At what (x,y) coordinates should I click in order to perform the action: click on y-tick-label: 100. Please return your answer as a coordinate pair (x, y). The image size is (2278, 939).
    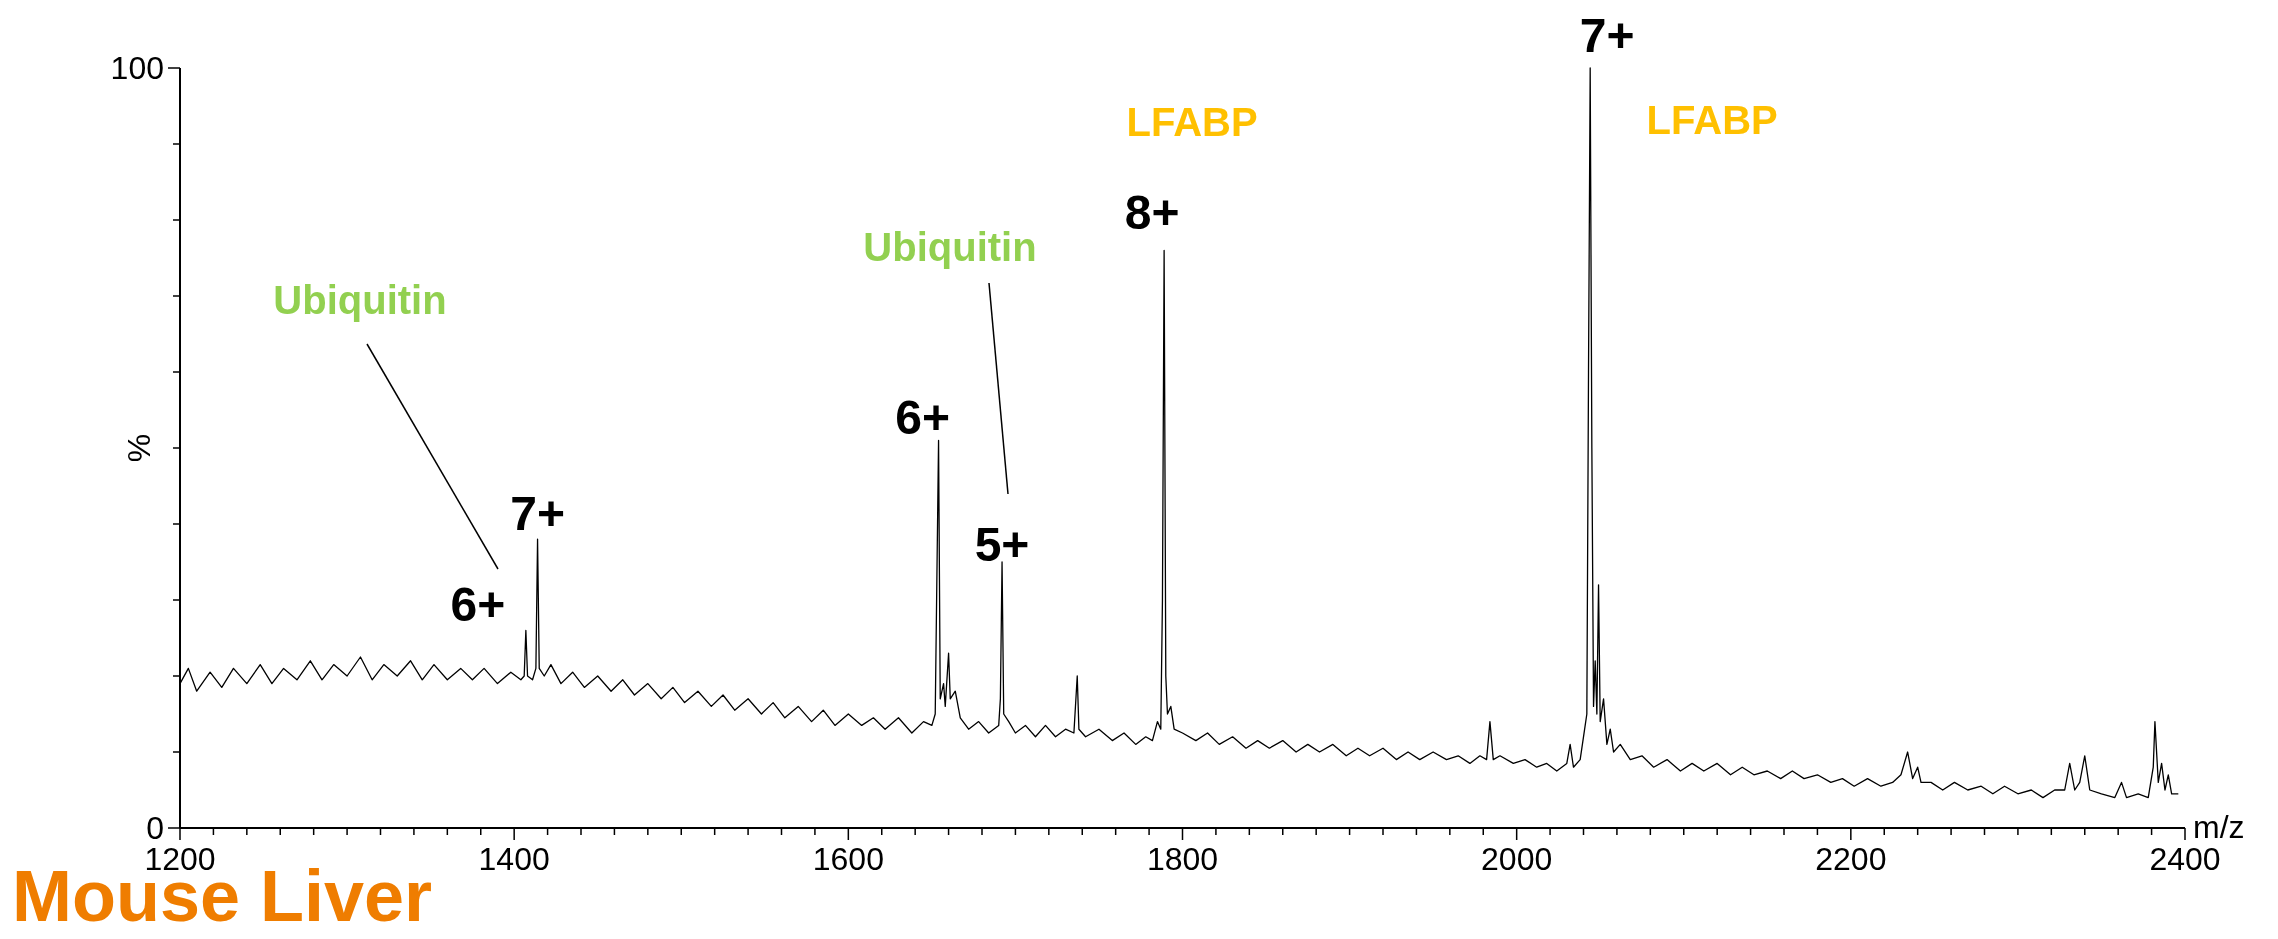
    Looking at the image, I should click on (137, 68).